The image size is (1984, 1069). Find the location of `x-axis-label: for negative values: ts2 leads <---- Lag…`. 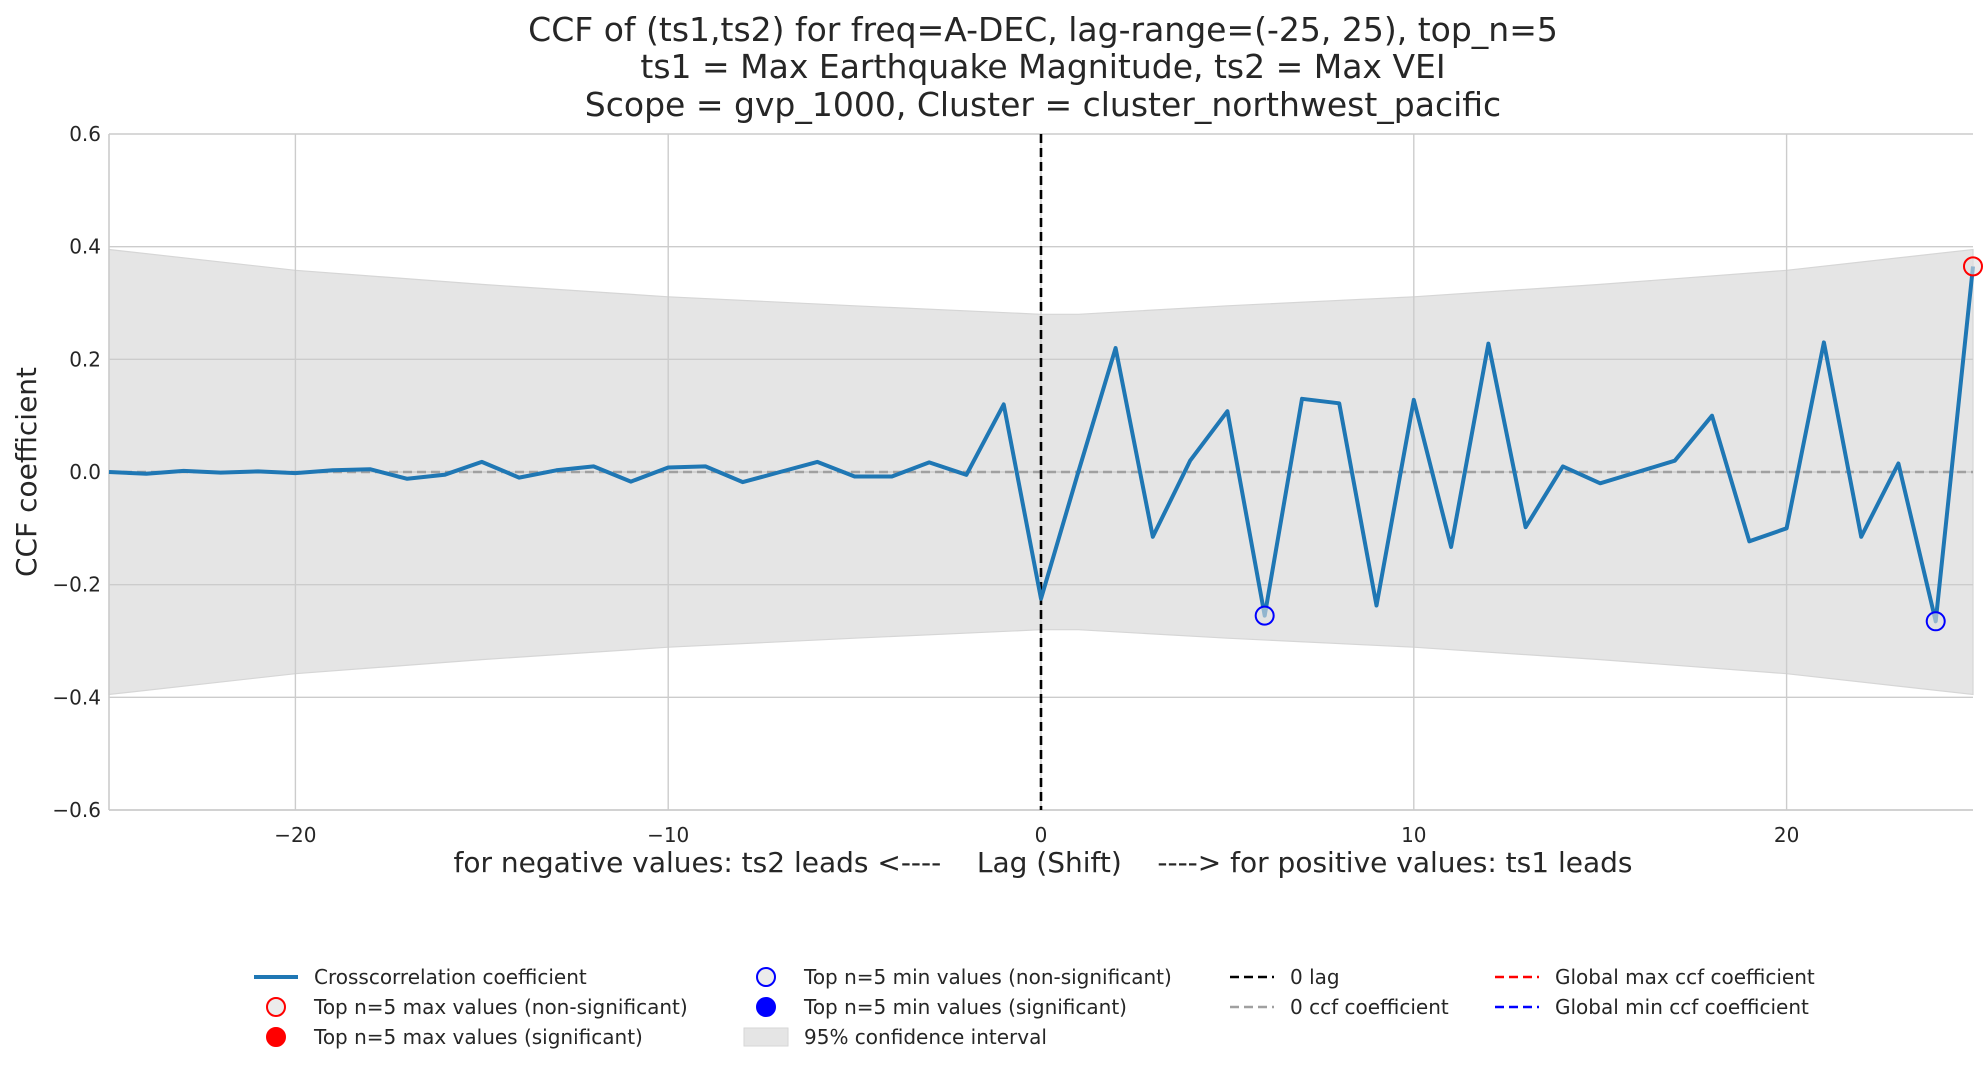

x-axis-label: for negative values: ts2 leads <---- Lag… is located at coordinates (1043, 862).